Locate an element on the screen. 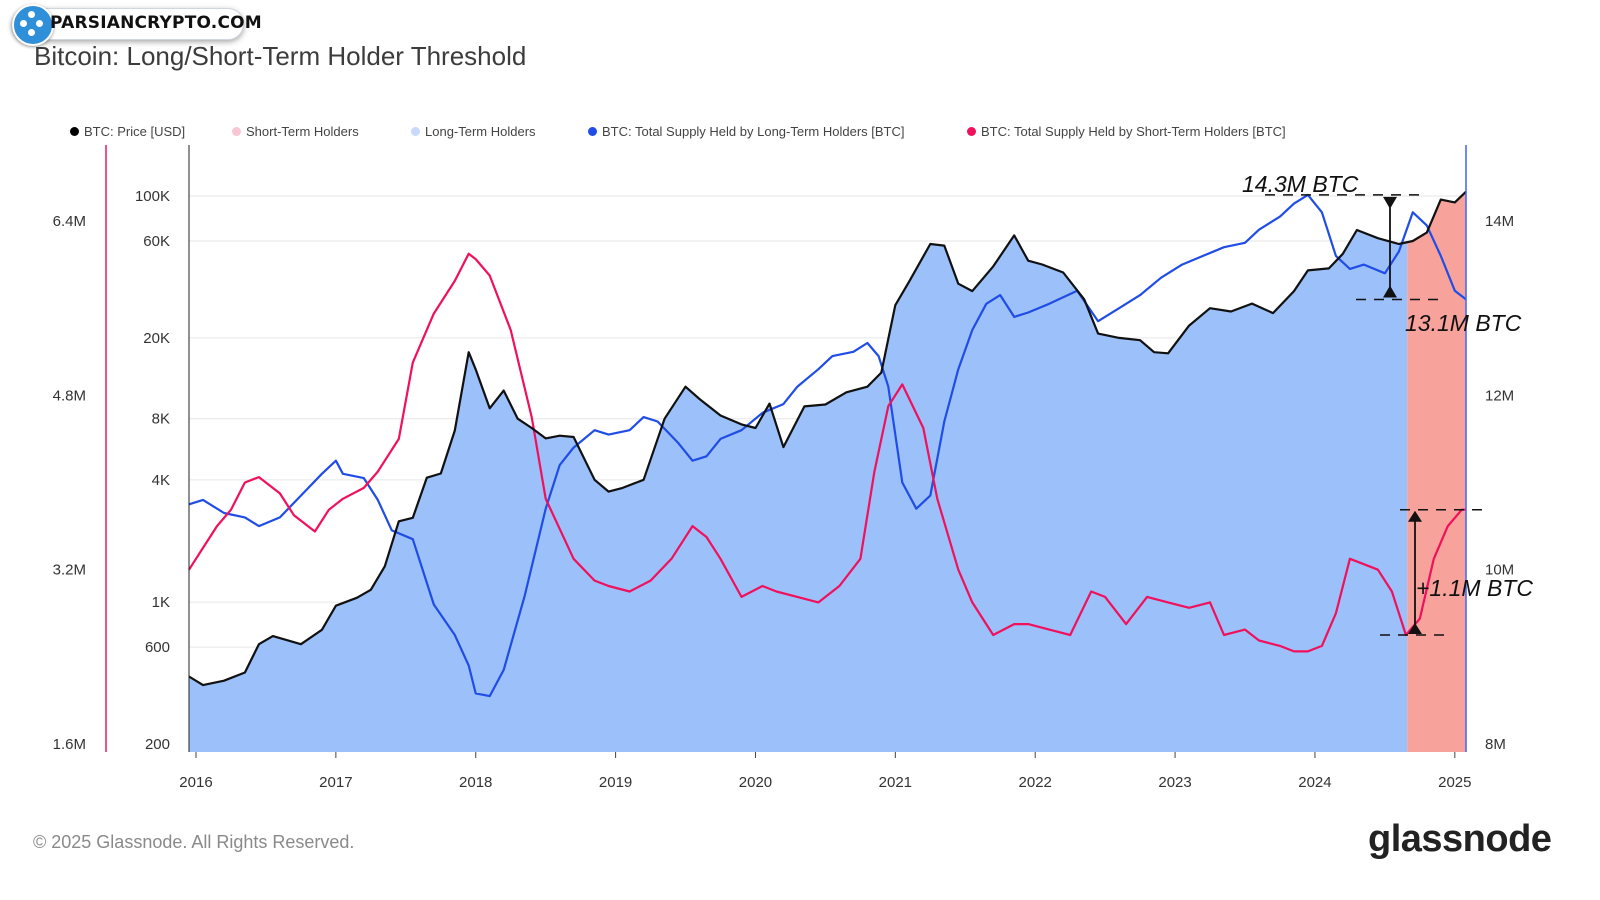 This screenshot has width=1600, height=900. annotations: 14.3M BTC 13.1M BTC +1.1M BTC is located at coordinates (1387, 403).